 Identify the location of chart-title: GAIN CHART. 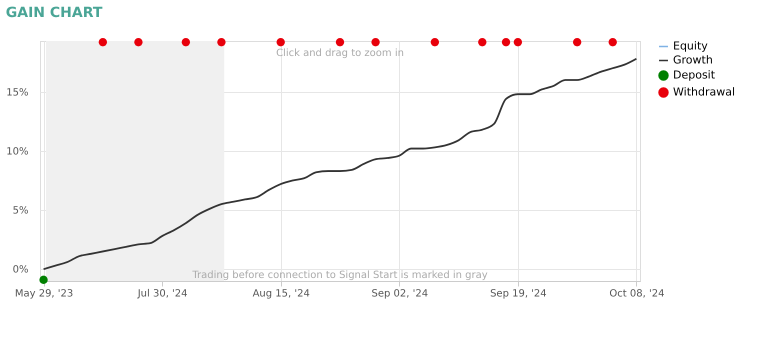
(54, 13).